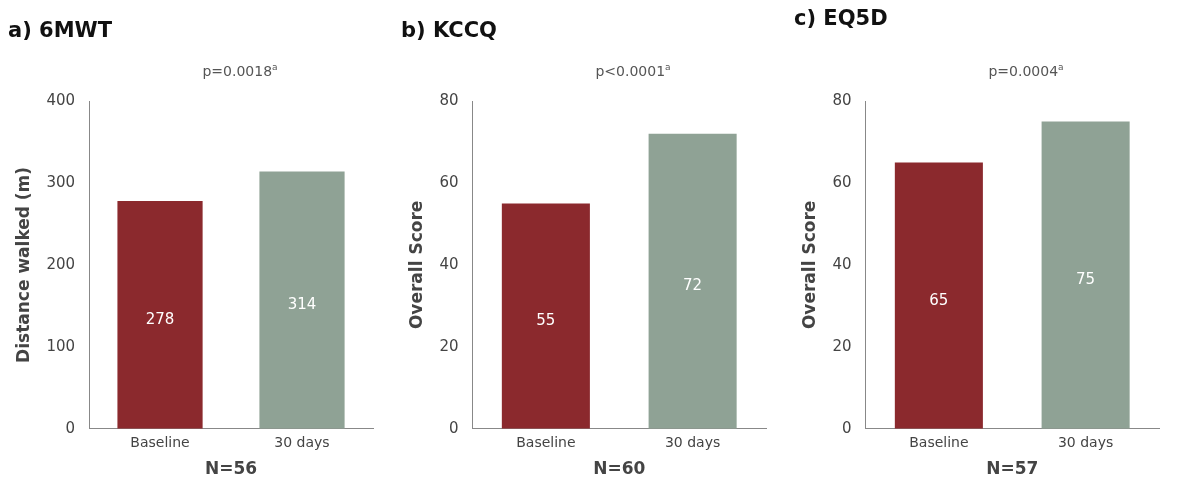  What do you see at coordinates (619, 468) in the screenshot?
I see `x-axis-title: N=60` at bounding box center [619, 468].